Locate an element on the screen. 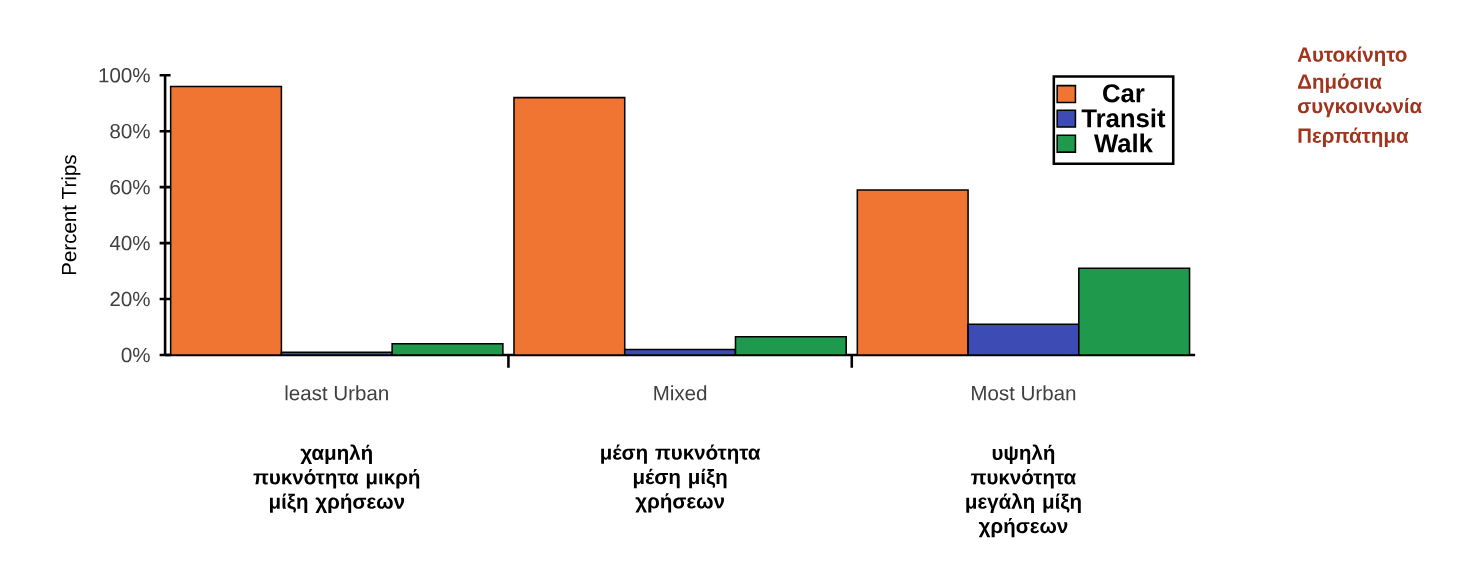  text: μέση πυκνότητα μέση μίξη χρήσεων is located at coordinates (681, 478).